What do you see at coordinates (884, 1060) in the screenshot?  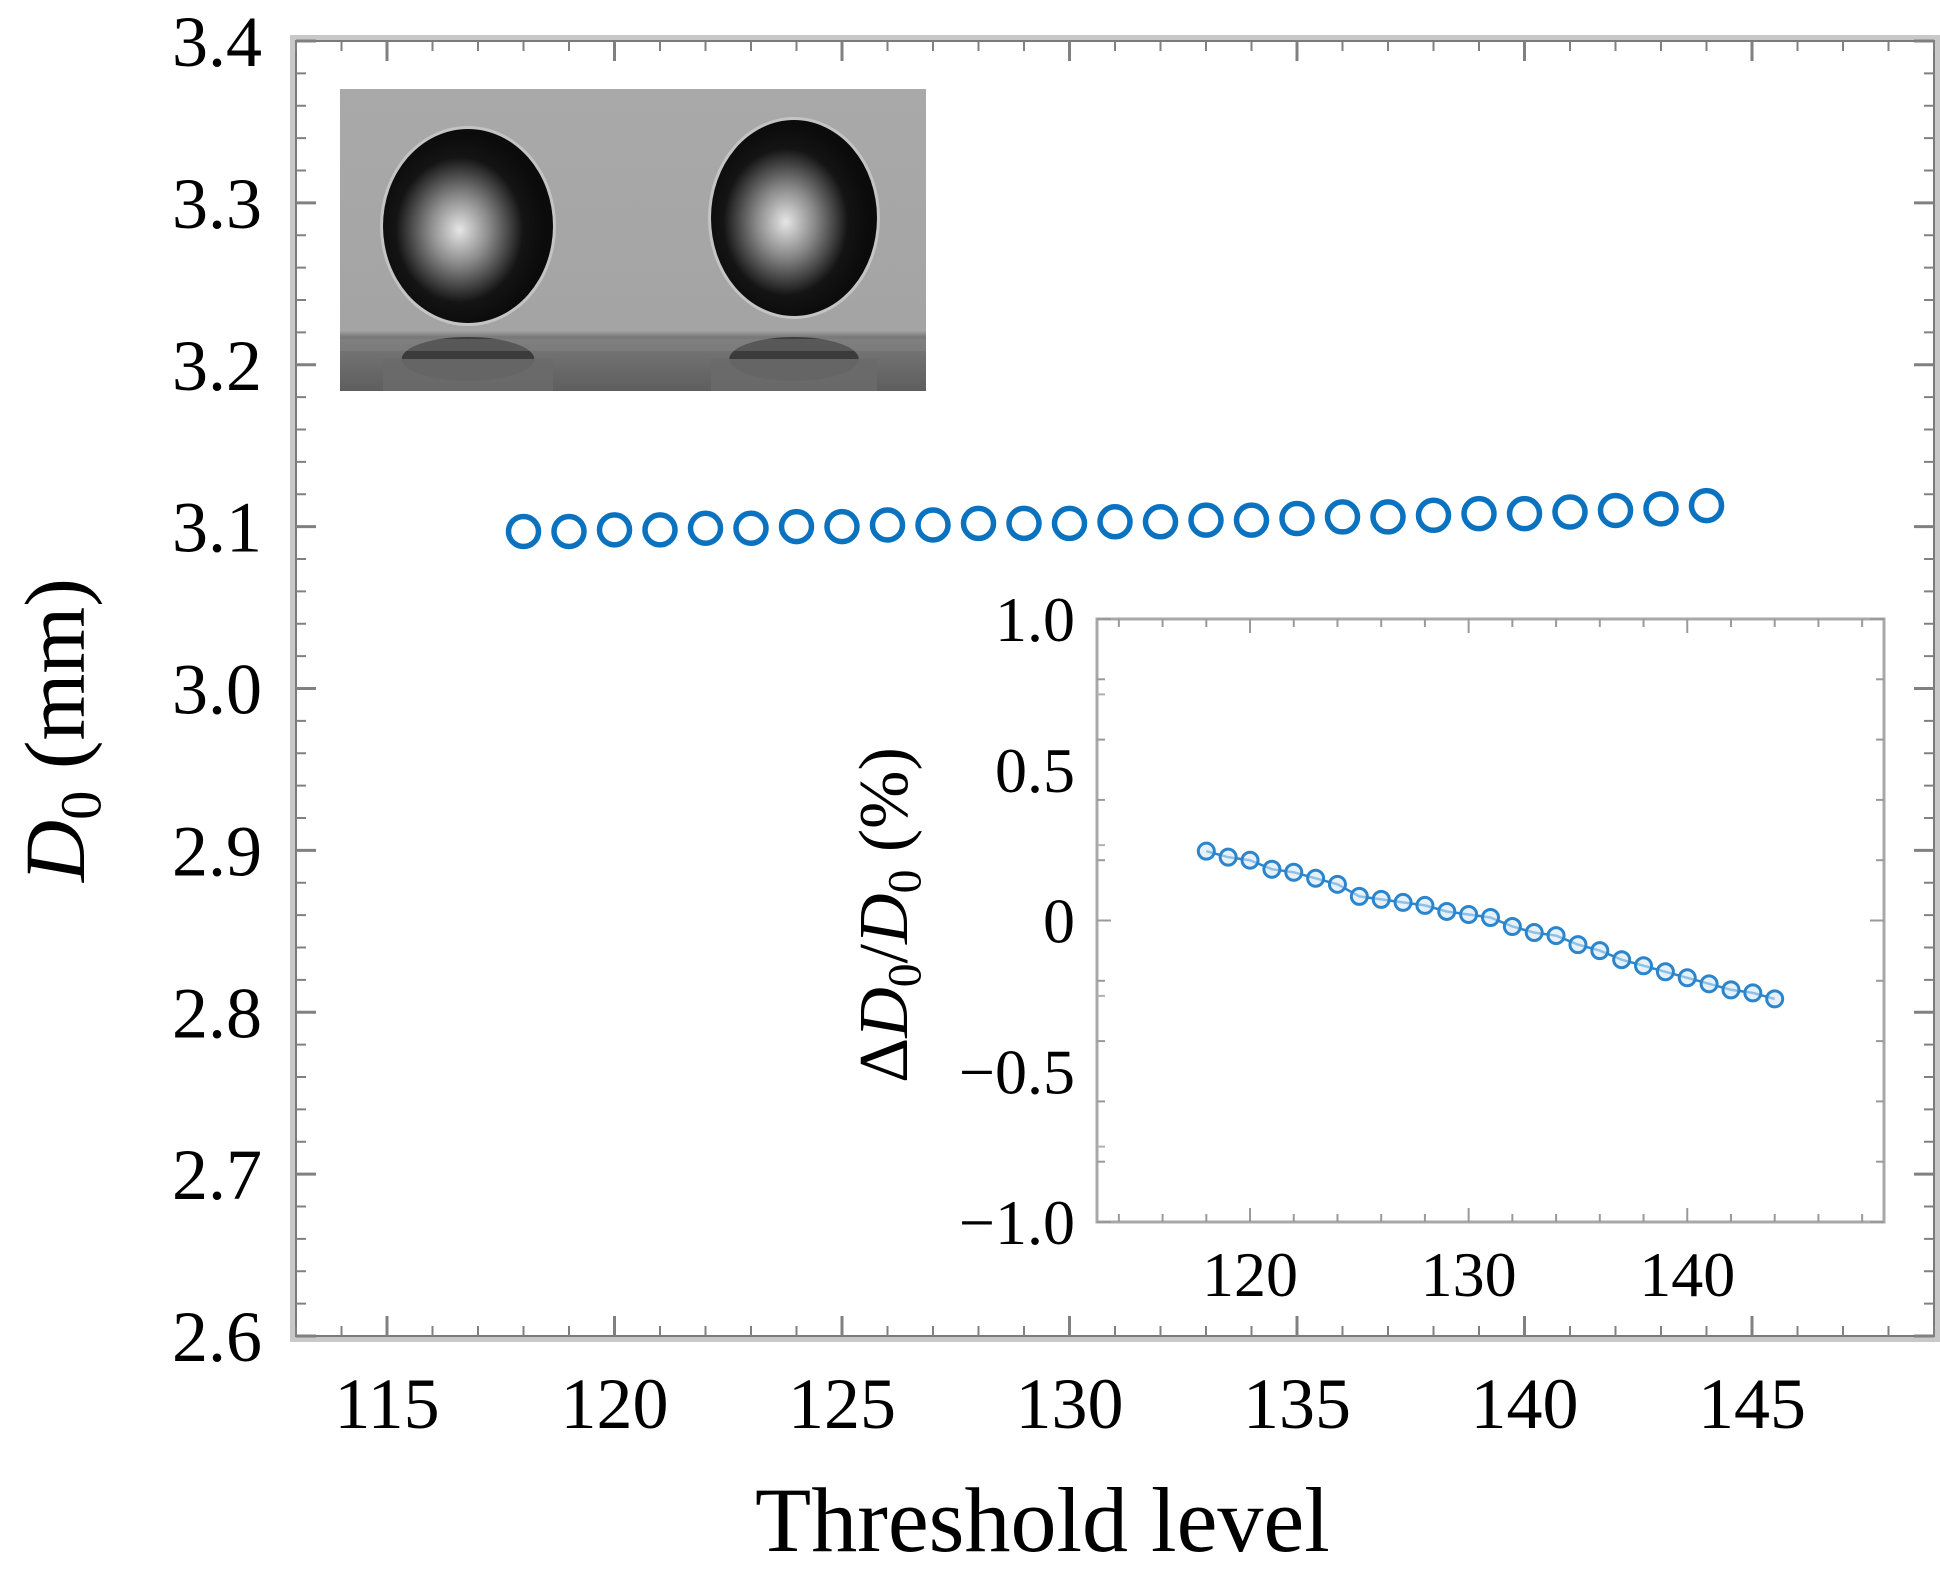 I see `inset-y-axis-title-delta: Δ` at bounding box center [884, 1060].